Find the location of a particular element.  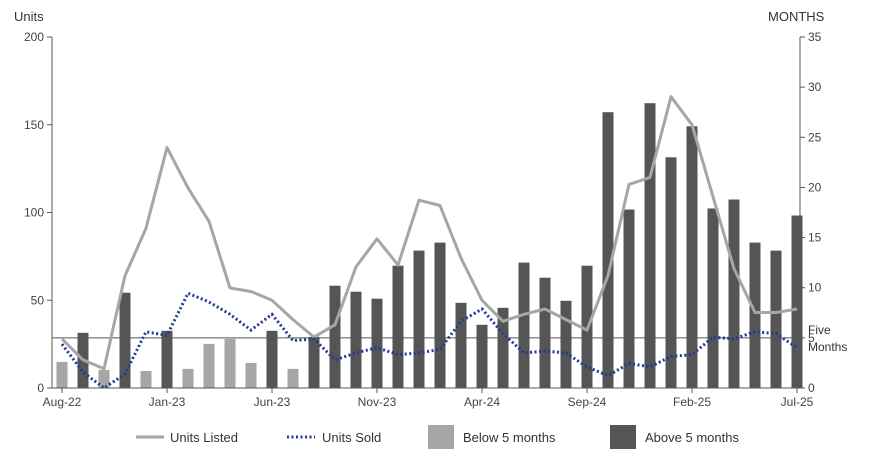

right-tick-label-5: 5 is located at coordinates (811, 338).